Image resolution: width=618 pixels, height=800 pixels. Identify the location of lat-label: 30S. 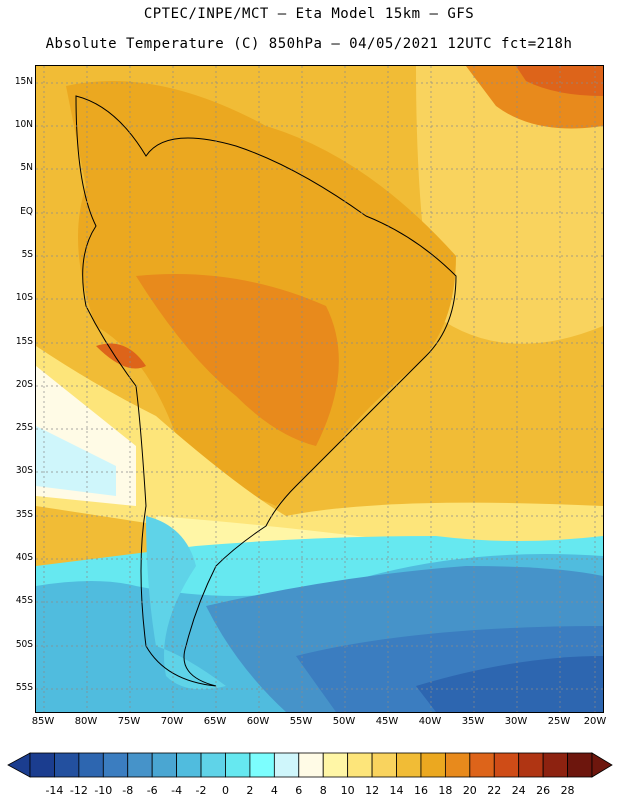
(24, 470).